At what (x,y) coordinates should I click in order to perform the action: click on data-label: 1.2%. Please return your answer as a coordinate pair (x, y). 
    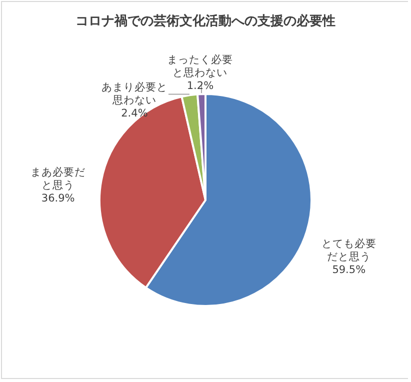
    Looking at the image, I should click on (200, 86).